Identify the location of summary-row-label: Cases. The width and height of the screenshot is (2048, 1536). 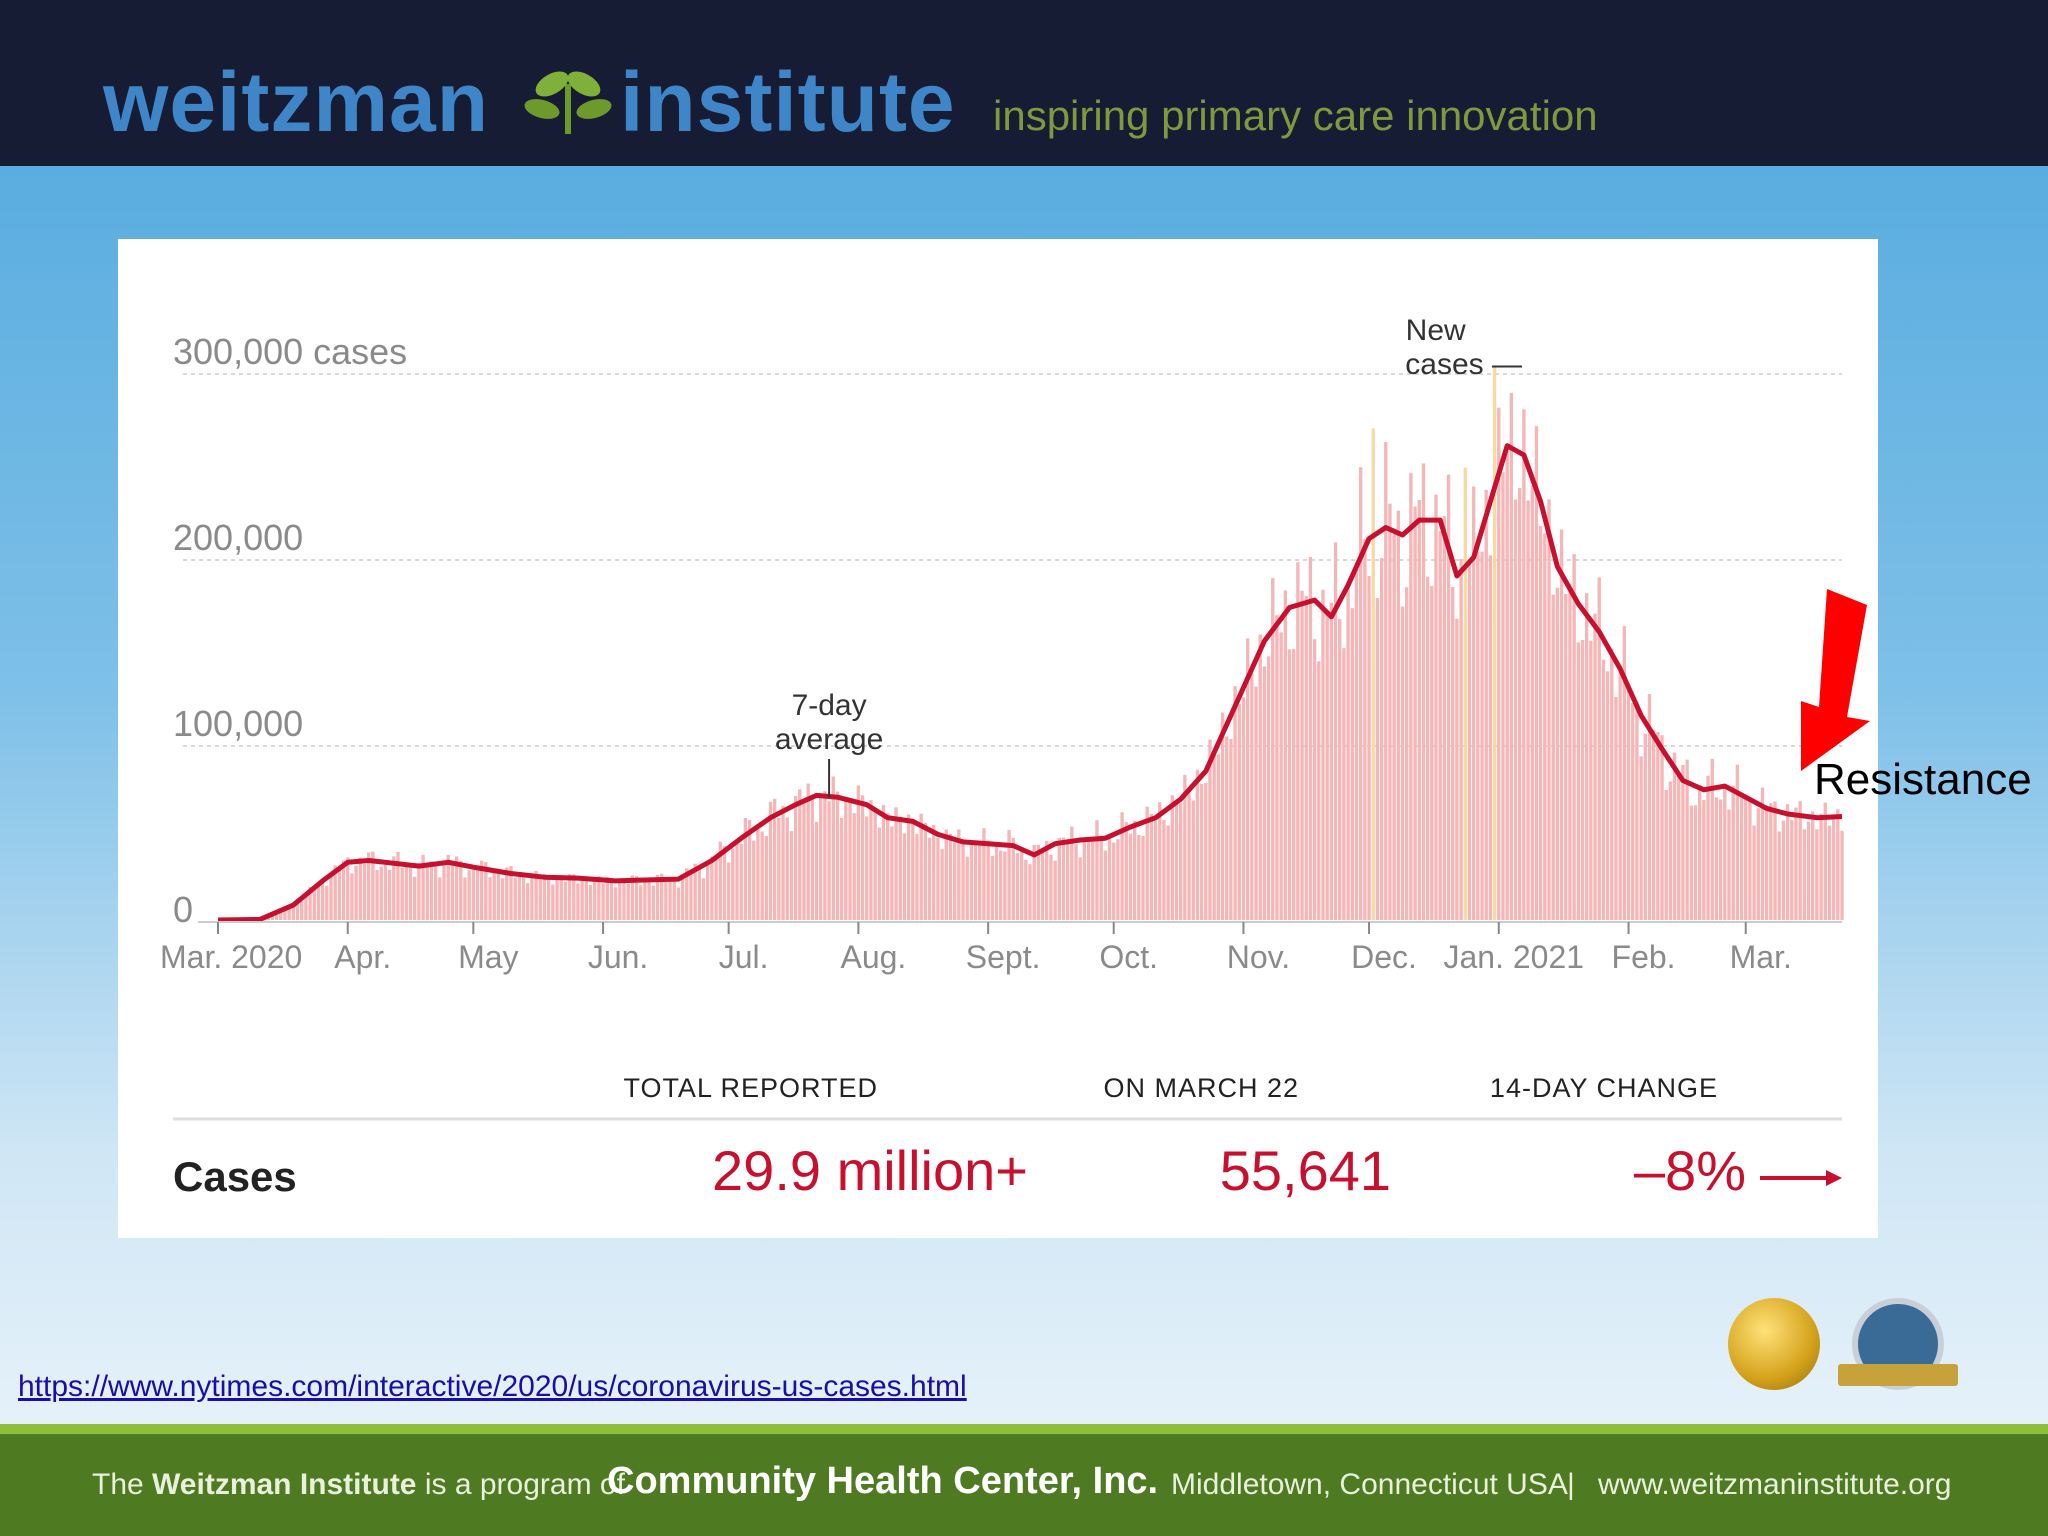
(235, 1176).